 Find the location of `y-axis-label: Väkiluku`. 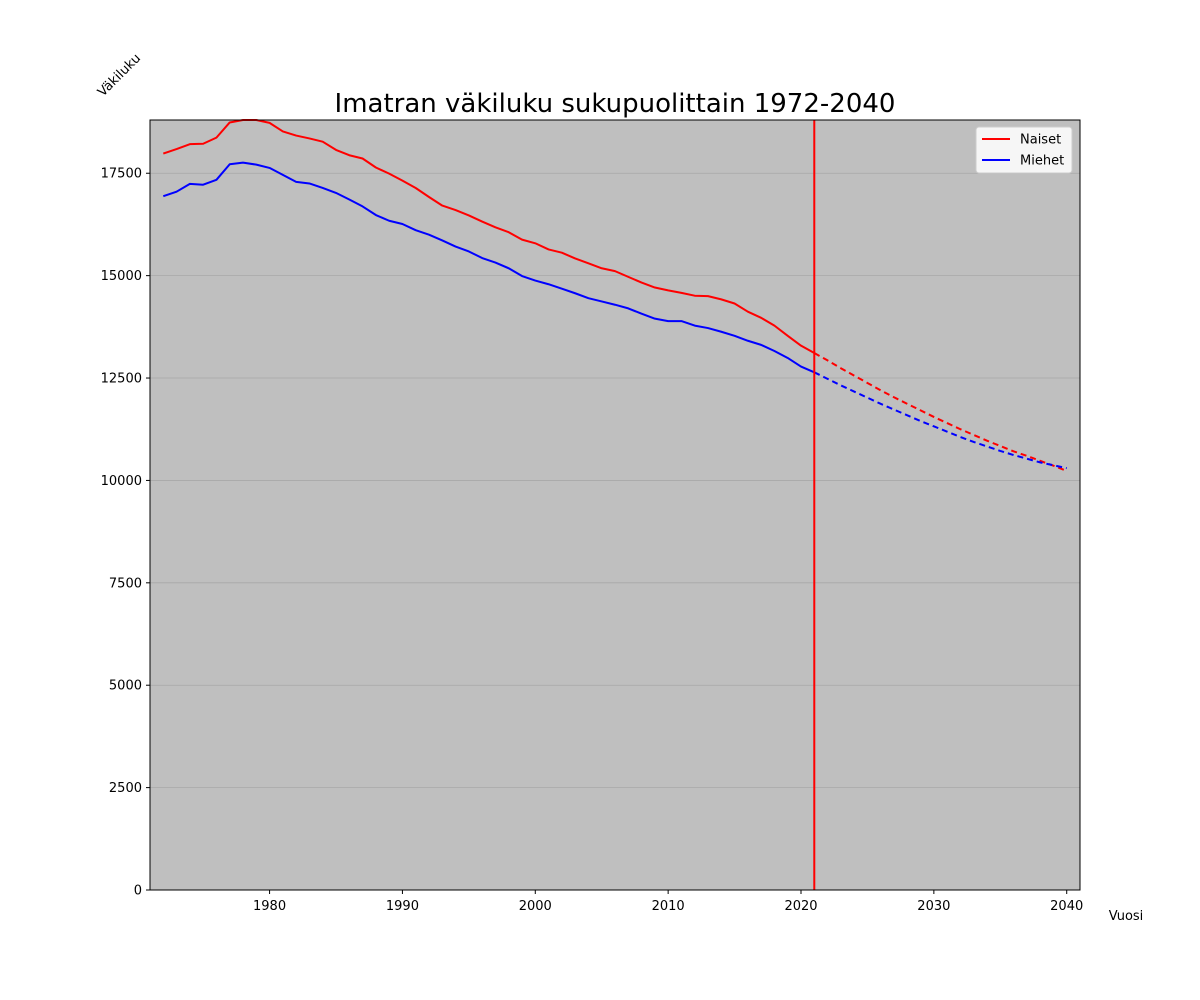

y-axis-label: Väkiluku is located at coordinates (119, 75).